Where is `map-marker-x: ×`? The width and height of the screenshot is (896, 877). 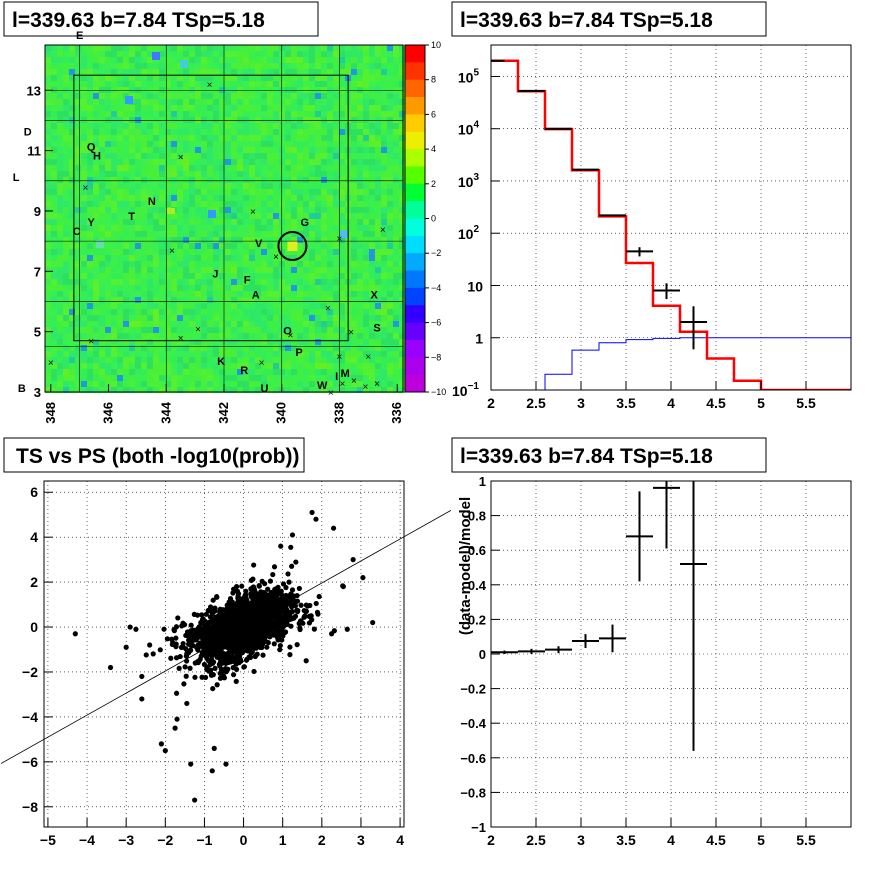 map-marker-x: × is located at coordinates (181, 339).